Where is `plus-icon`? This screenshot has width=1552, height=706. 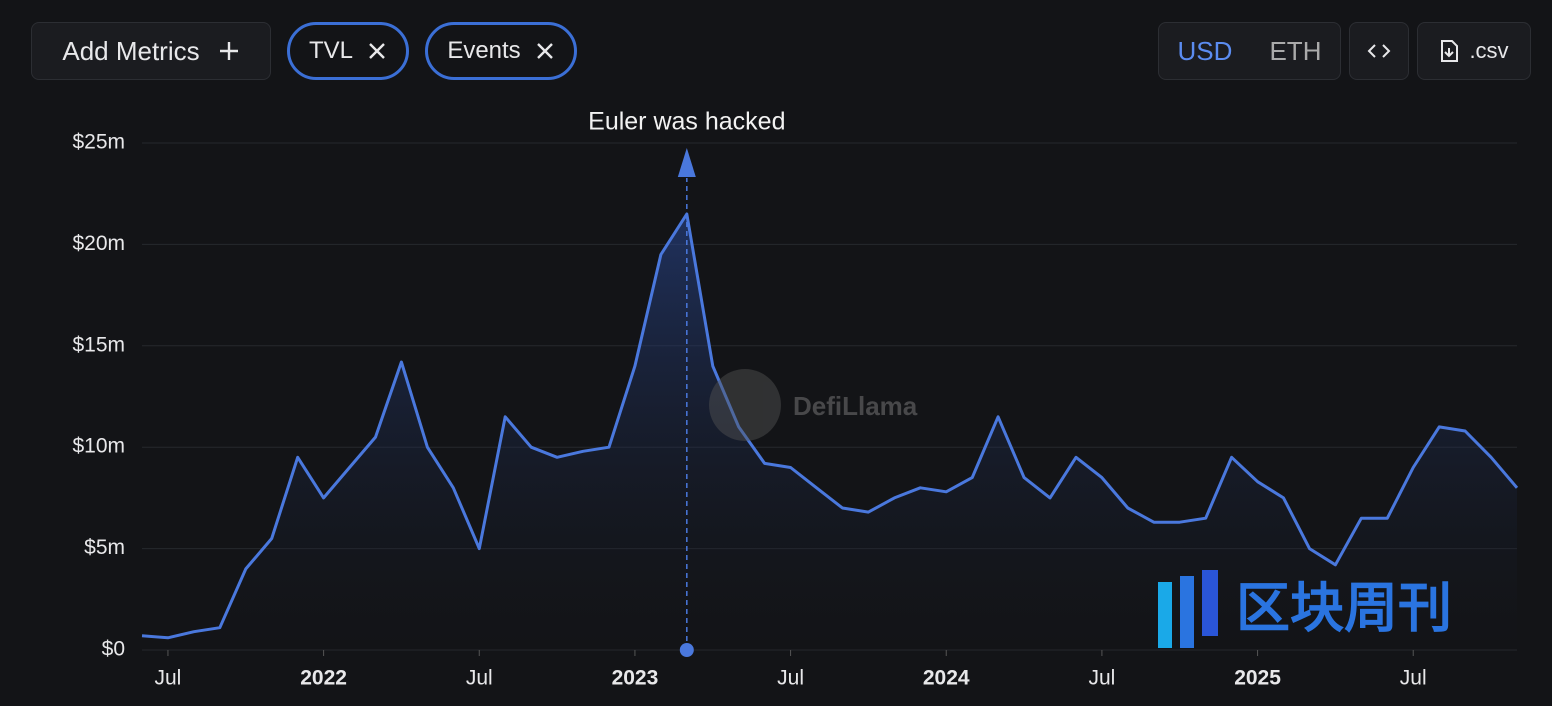
plus-icon is located at coordinates (228, 51).